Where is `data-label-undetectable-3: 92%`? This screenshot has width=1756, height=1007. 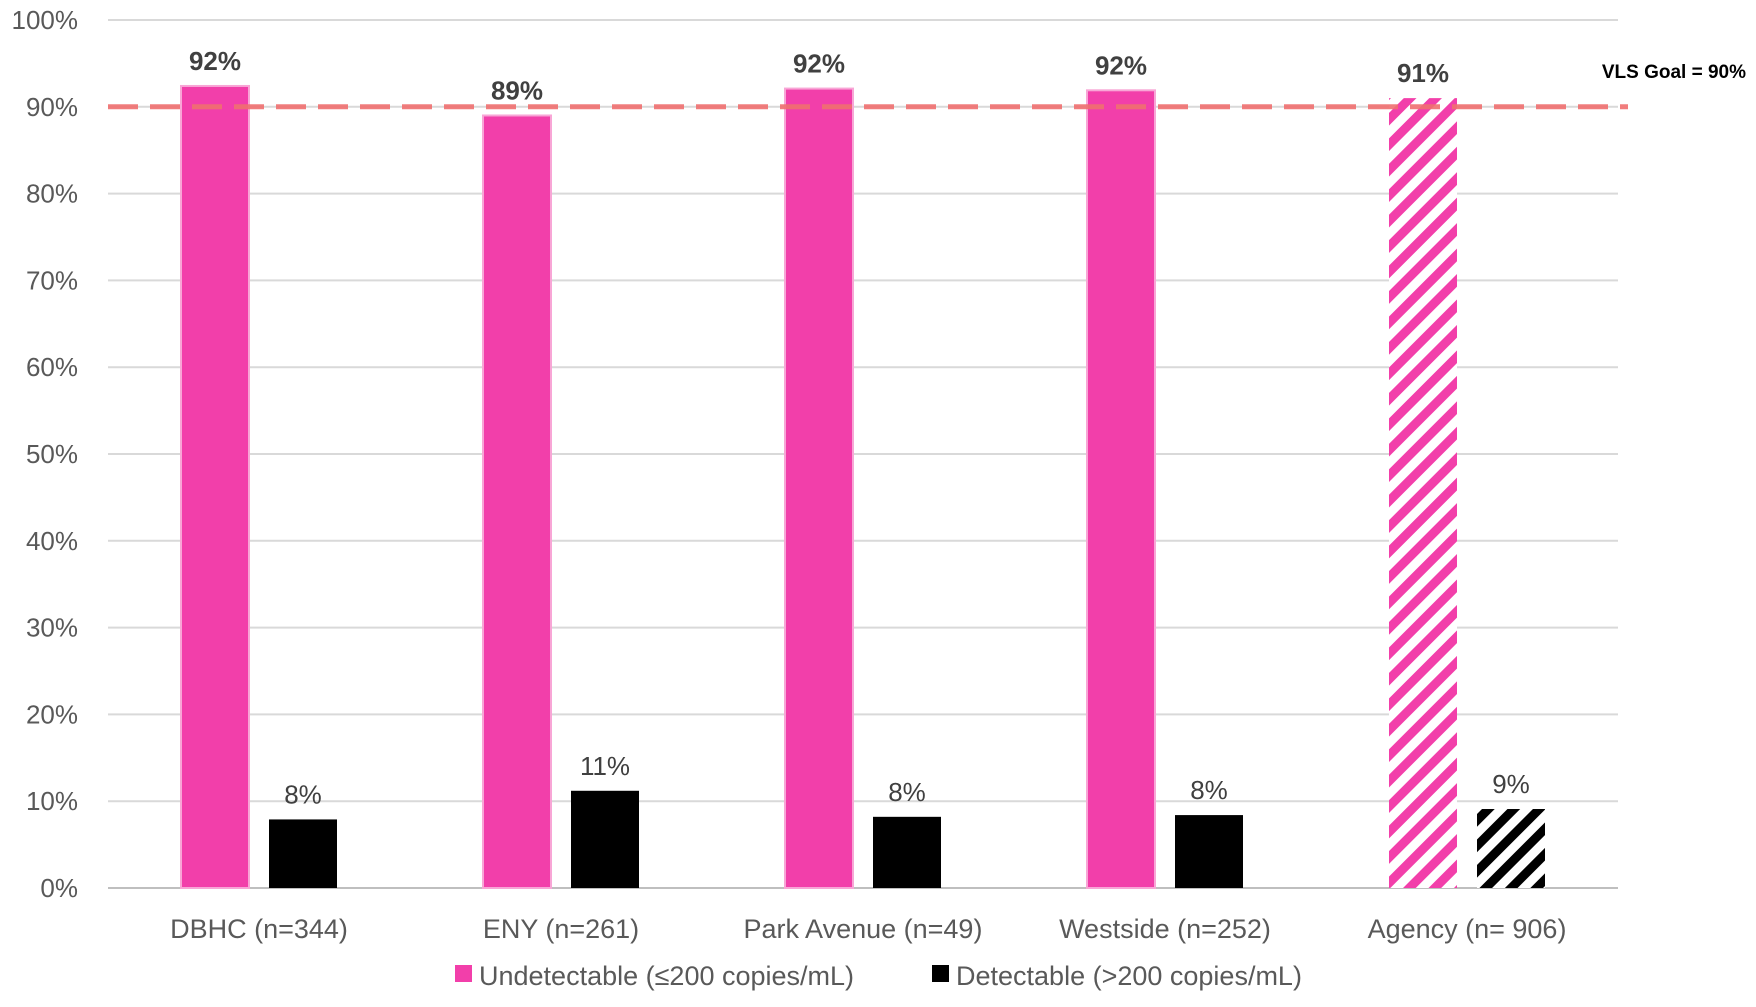
data-label-undetectable-3: 92% is located at coordinates (819, 64).